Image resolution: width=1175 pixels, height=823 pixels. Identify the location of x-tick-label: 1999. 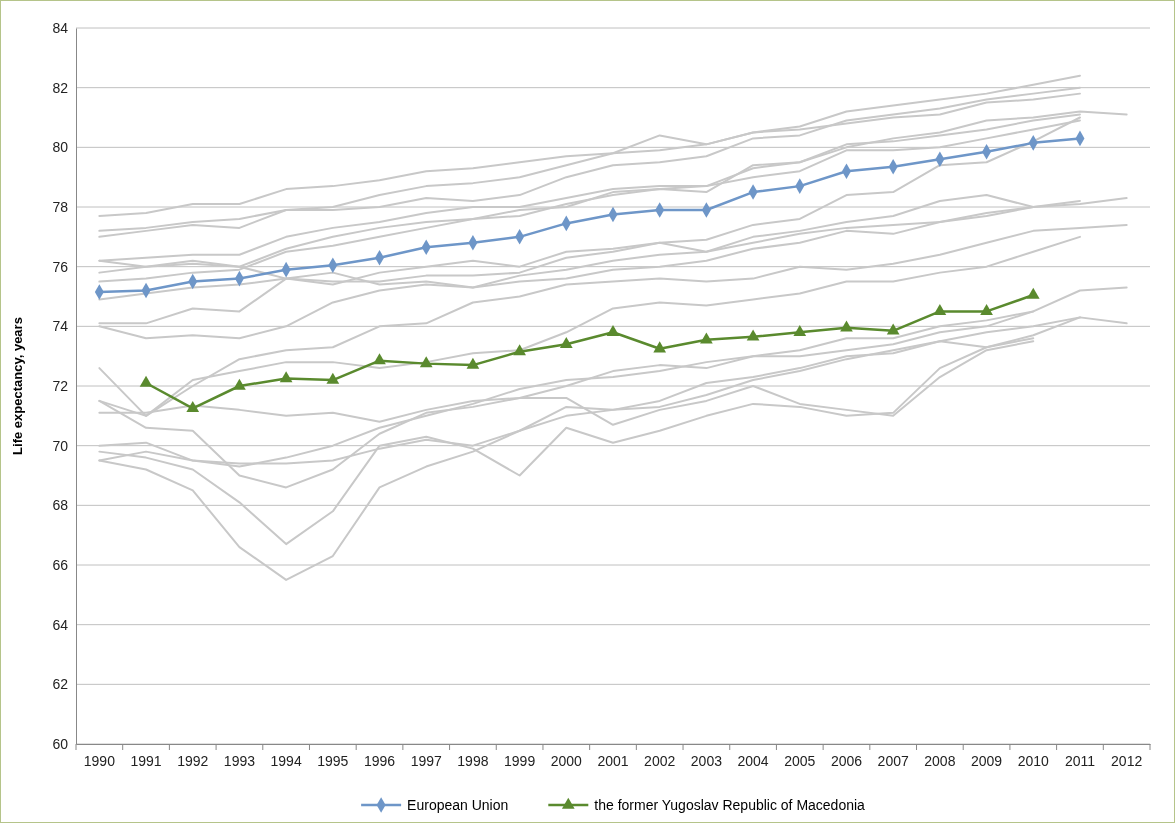
(520, 760).